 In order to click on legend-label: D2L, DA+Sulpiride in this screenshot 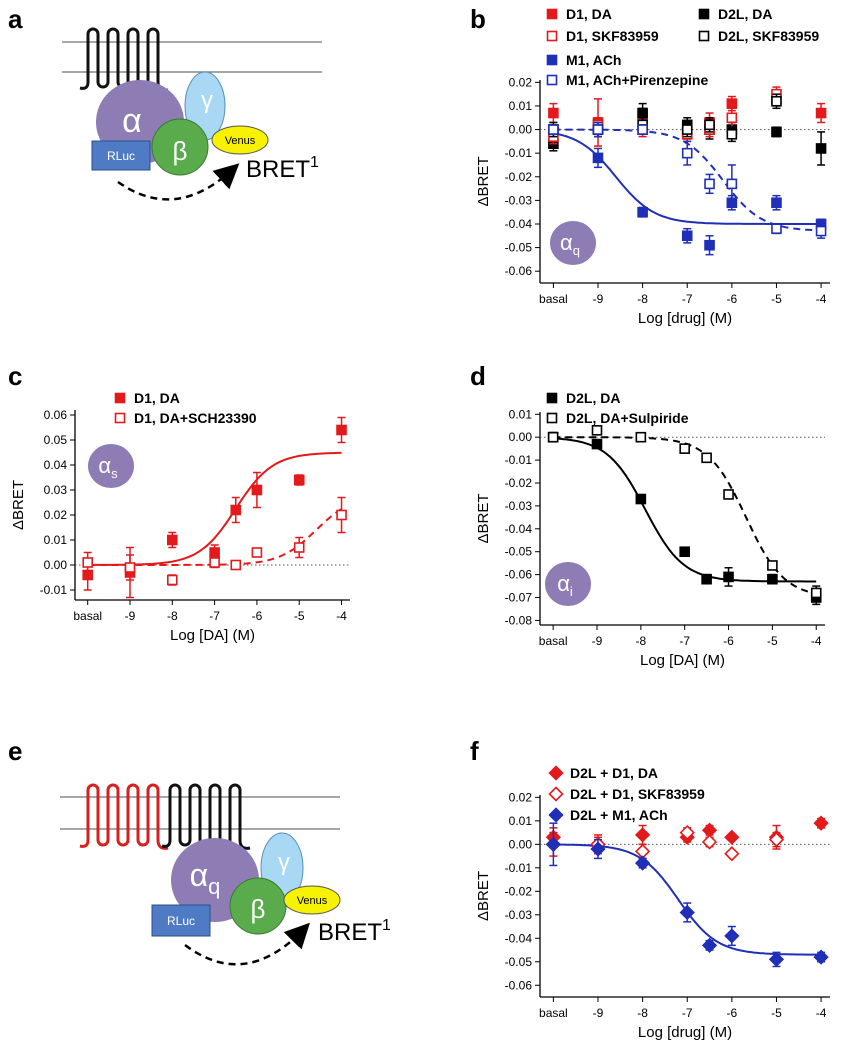, I will do `click(627, 418)`.